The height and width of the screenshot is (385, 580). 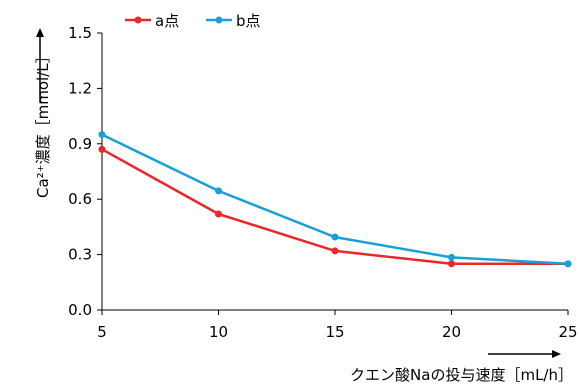 I want to click on y-axis-arrow-icon, so click(x=40, y=32).